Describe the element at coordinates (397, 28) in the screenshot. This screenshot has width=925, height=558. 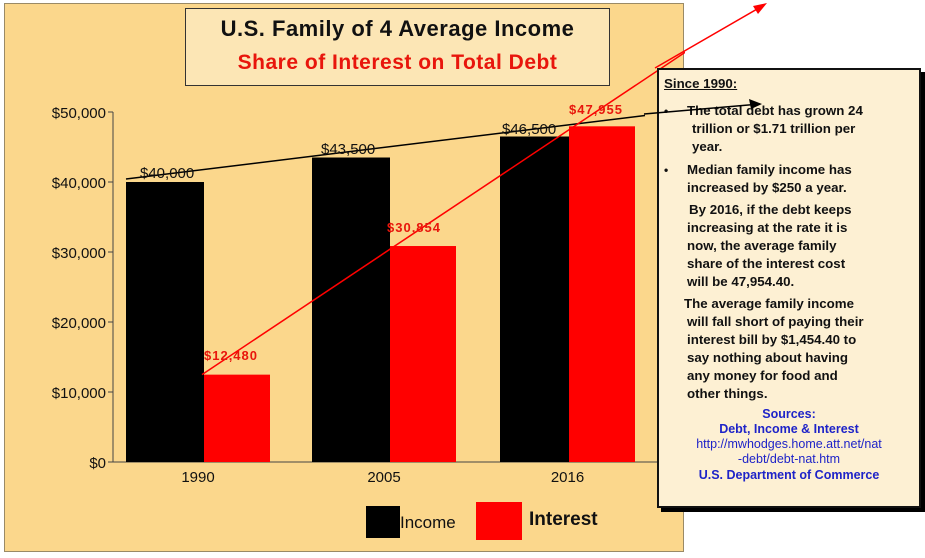
I see `chart-title: U.S. Family of 4 Average Income` at that location.